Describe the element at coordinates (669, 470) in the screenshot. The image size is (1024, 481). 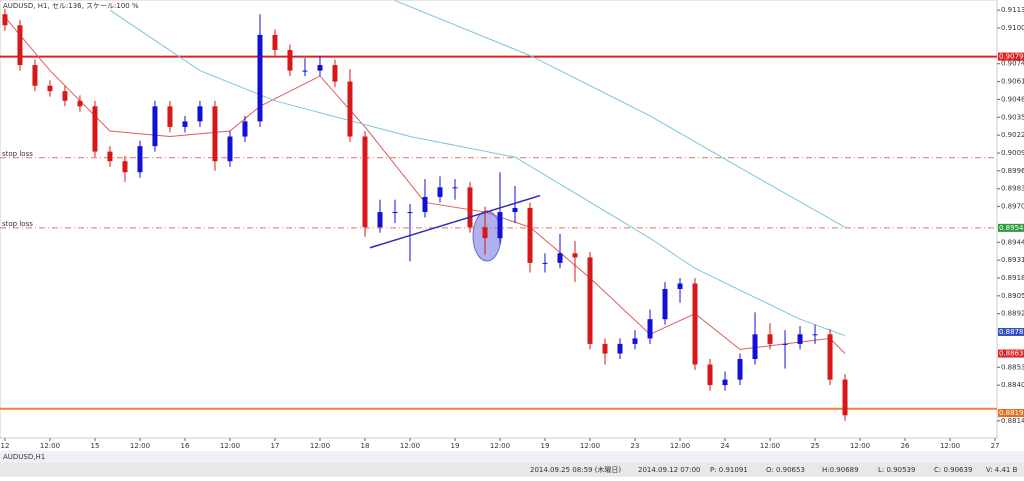
I see `status-field: 2014.09.12 07:00` at that location.